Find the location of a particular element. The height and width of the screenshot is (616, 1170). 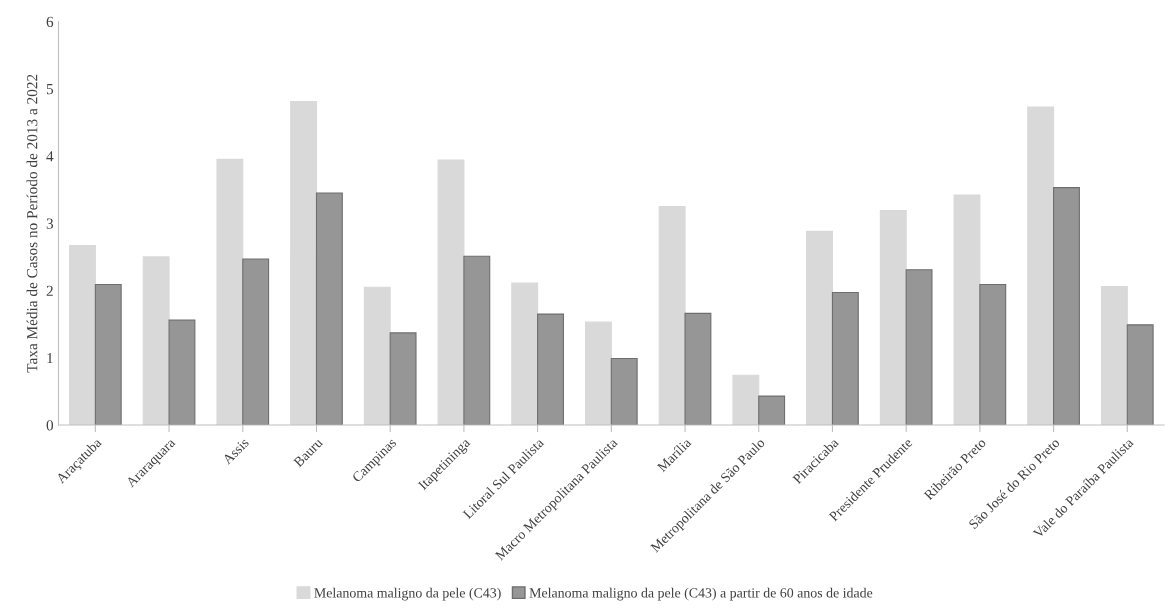

legend-label: Melanoma maligno da pele (C43) a partir de 60 anos de idade is located at coordinates (701, 594).